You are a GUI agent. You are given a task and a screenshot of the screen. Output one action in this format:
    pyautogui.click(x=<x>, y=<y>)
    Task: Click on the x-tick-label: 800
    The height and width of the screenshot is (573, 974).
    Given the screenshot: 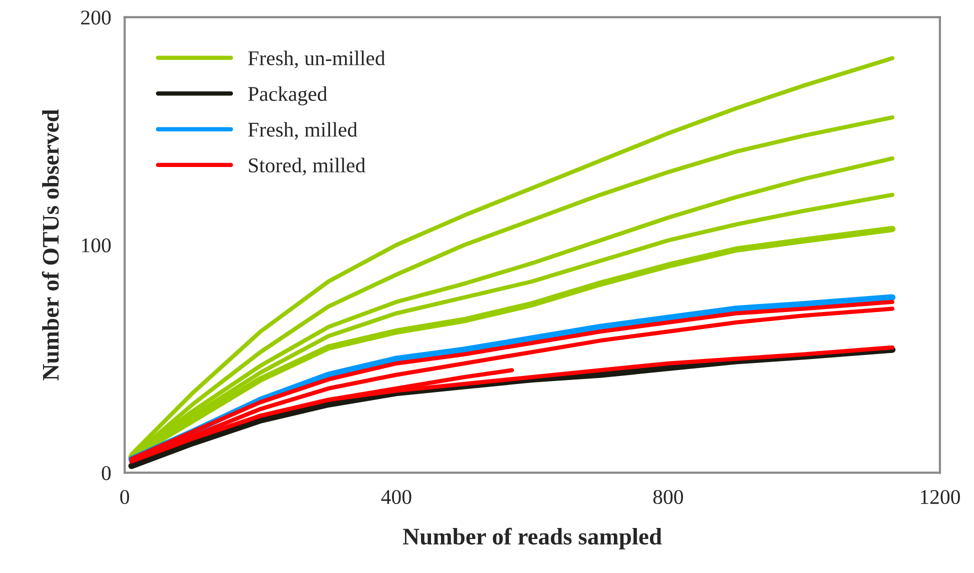 What is the action you would take?
    pyautogui.click(x=668, y=497)
    